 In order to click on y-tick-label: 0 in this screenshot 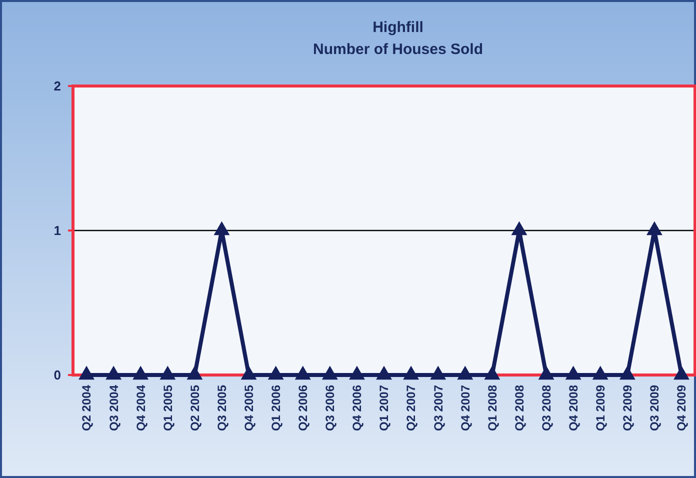, I will do `click(57, 375)`.